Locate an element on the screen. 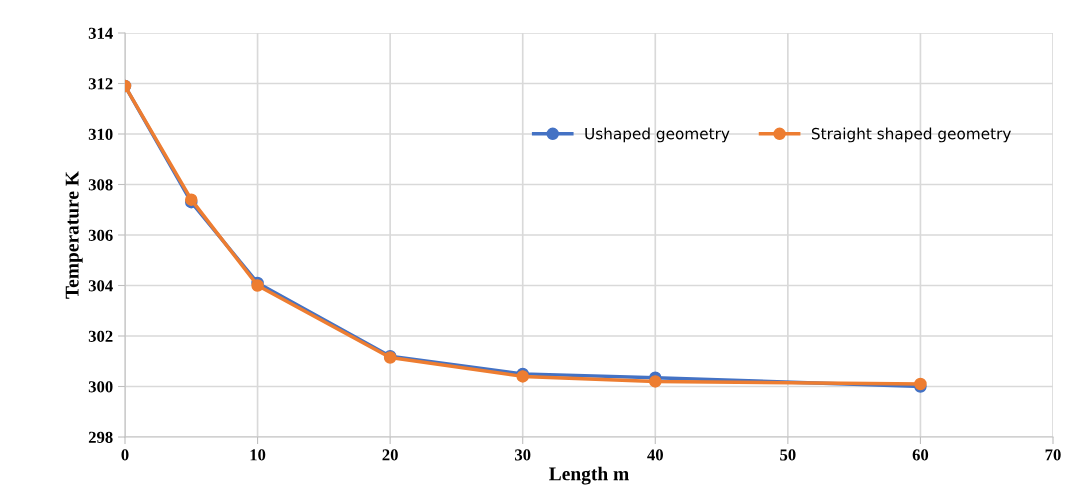  y-tick-label: 310 is located at coordinates (100, 134).